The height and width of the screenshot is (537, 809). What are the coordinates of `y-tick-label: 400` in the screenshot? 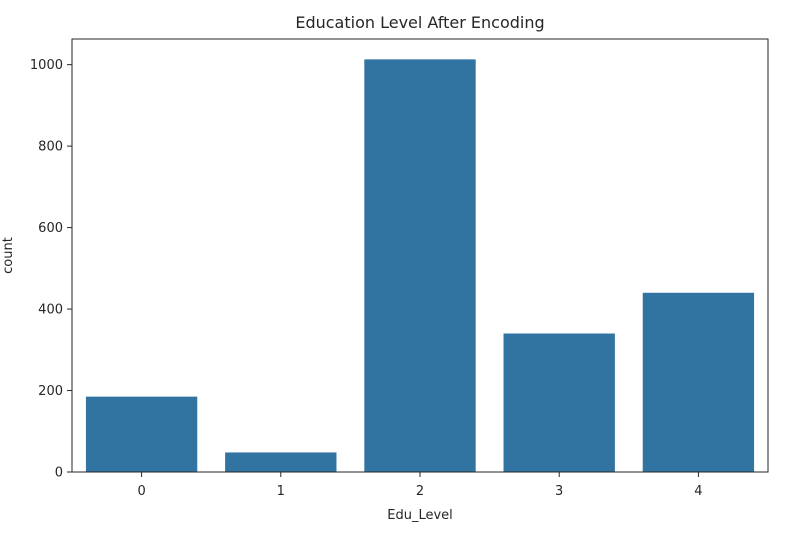 It's located at (50, 310).